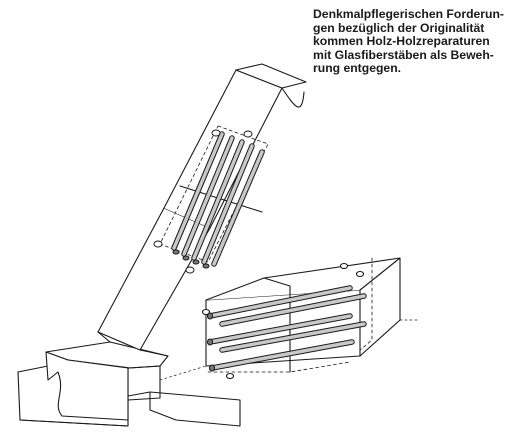 The image size is (531, 436). Describe the element at coordinates (401, 41) in the screenshot. I see `caption-line-3: kommen Holz-Holzreparaturen` at that location.